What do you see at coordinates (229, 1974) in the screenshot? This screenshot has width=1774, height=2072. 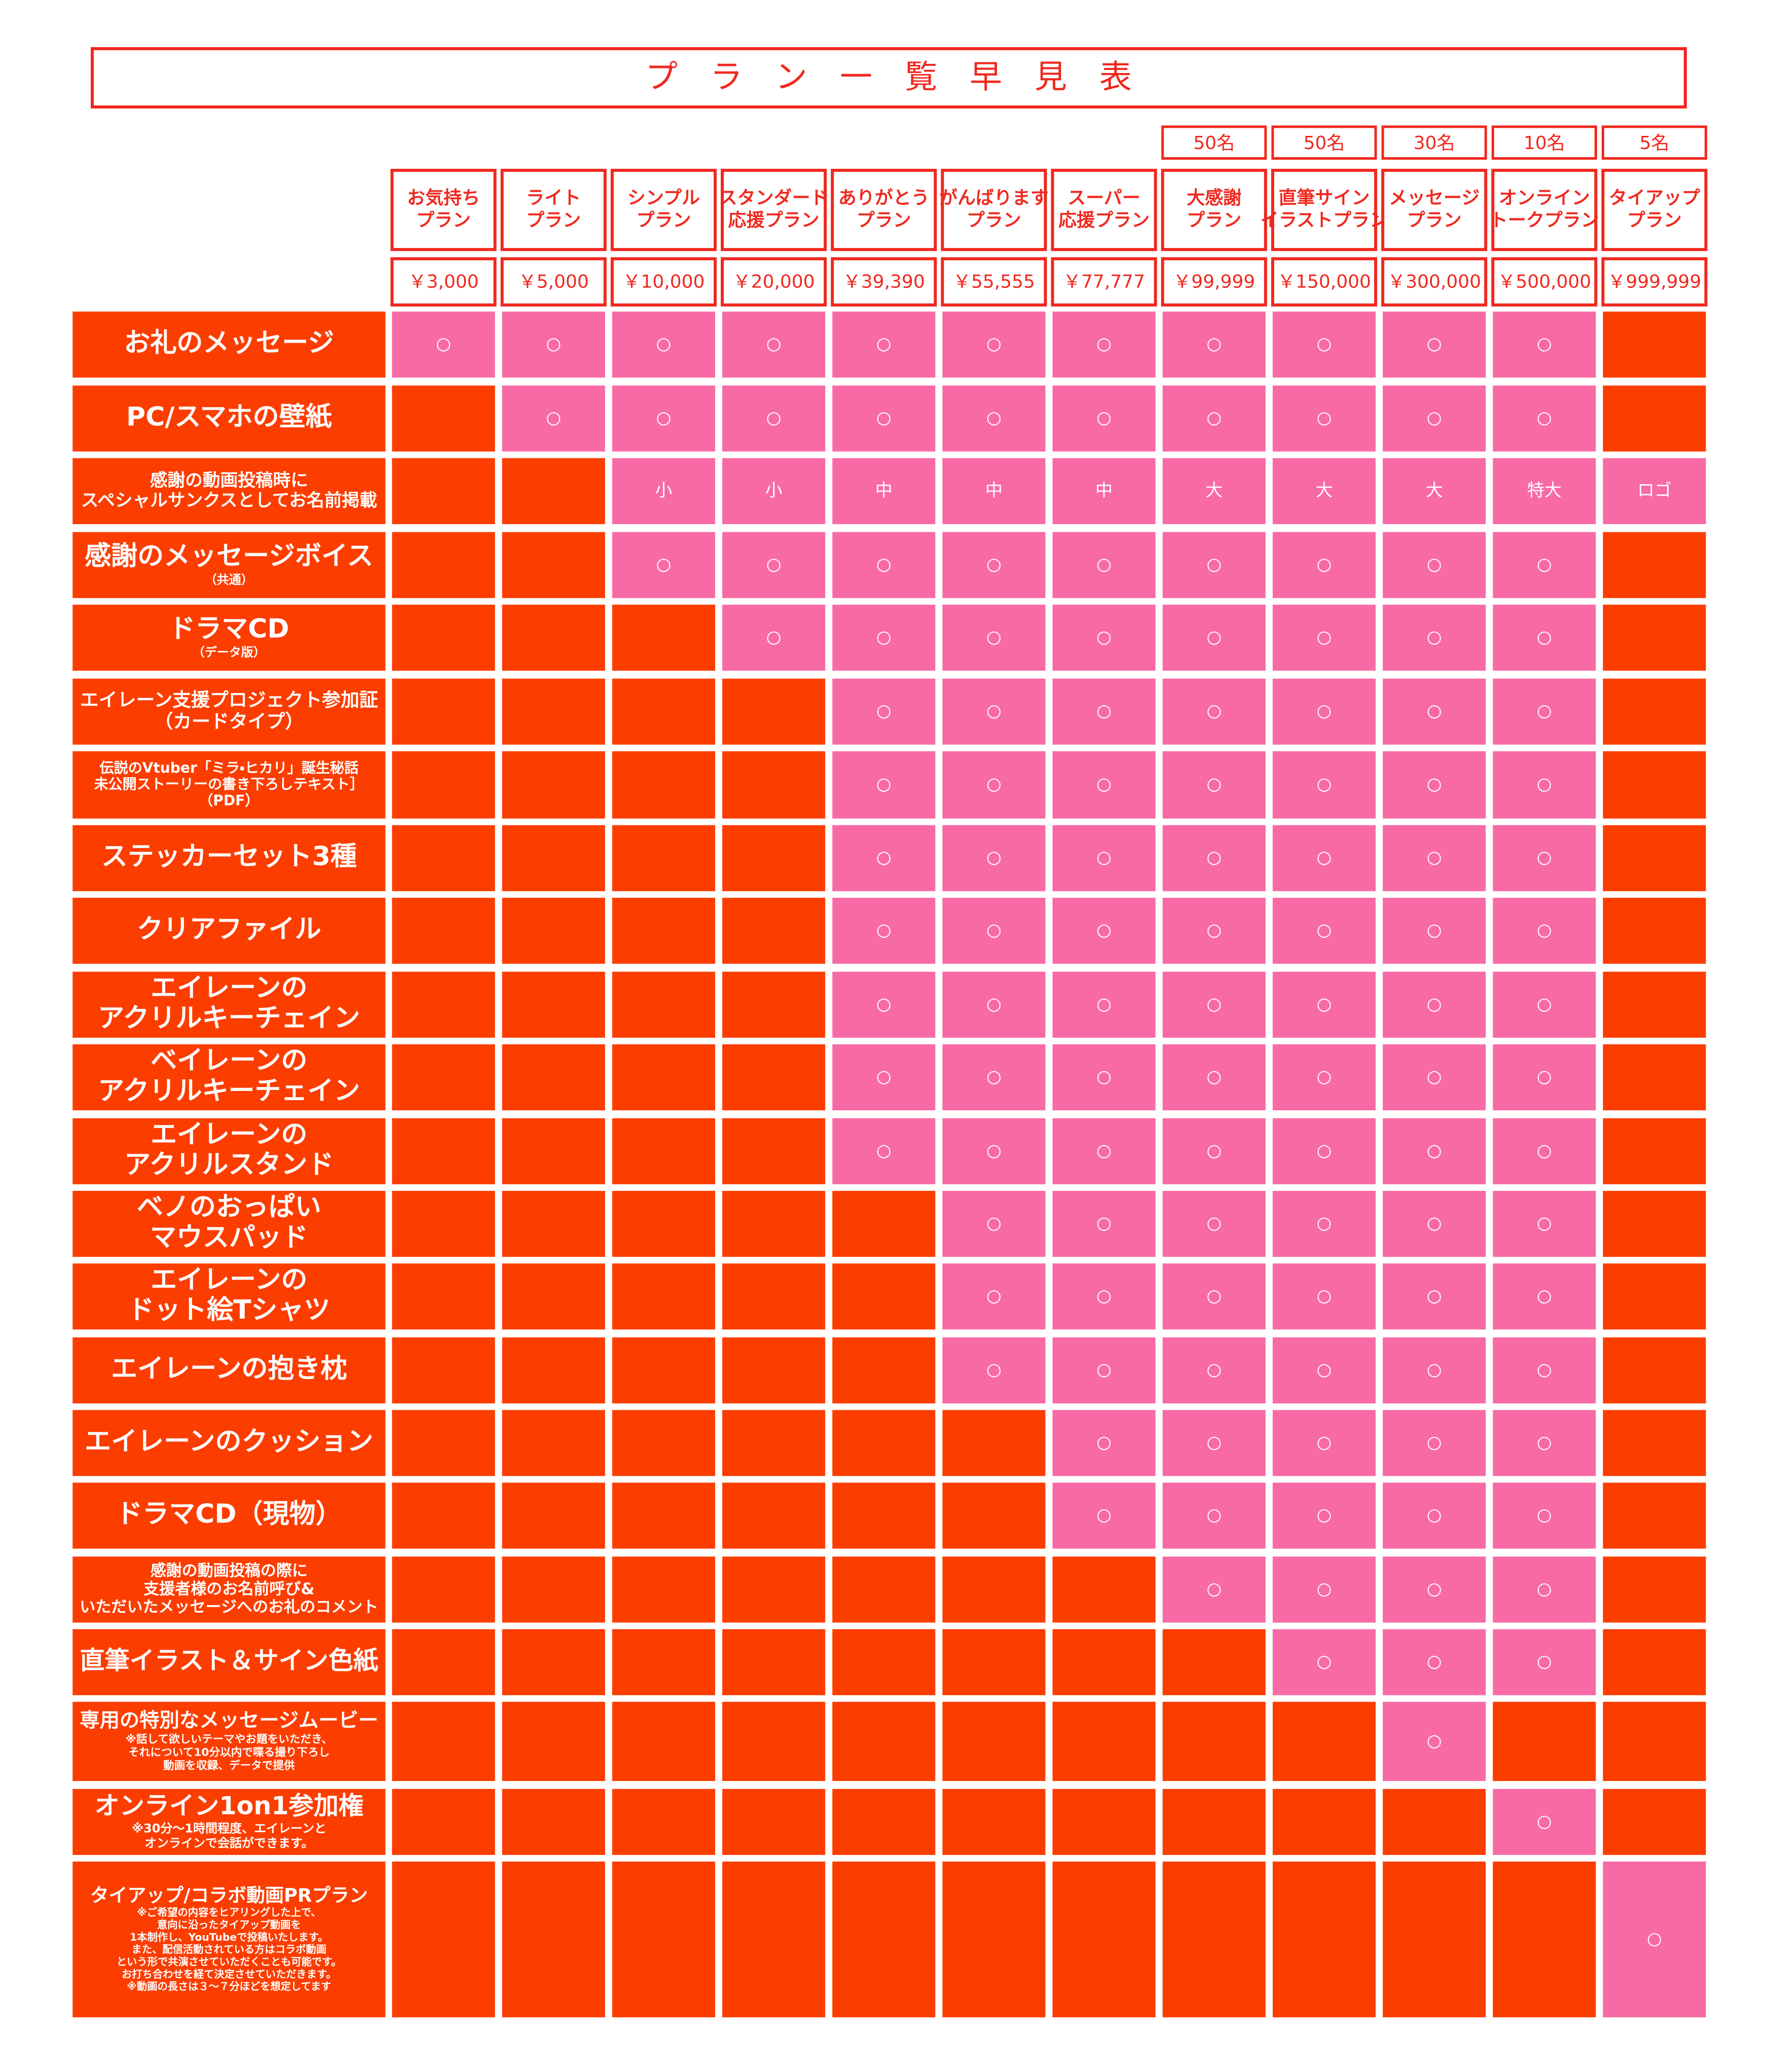 I see `row-note: お打ち合わせを経て決定させていただきます。` at bounding box center [229, 1974].